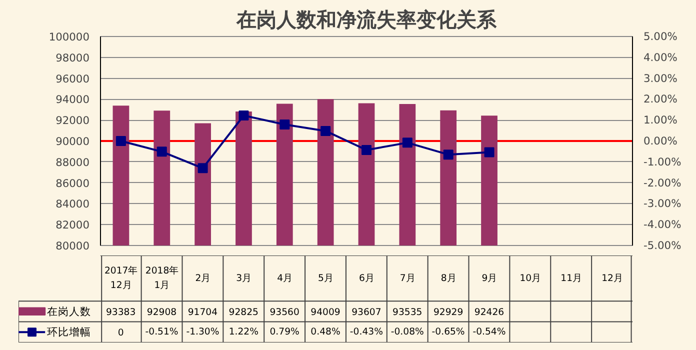 This screenshot has height=350, width=696. What do you see at coordinates (203, 312) in the screenshot?
I see `data-label: 91704` at bounding box center [203, 312].